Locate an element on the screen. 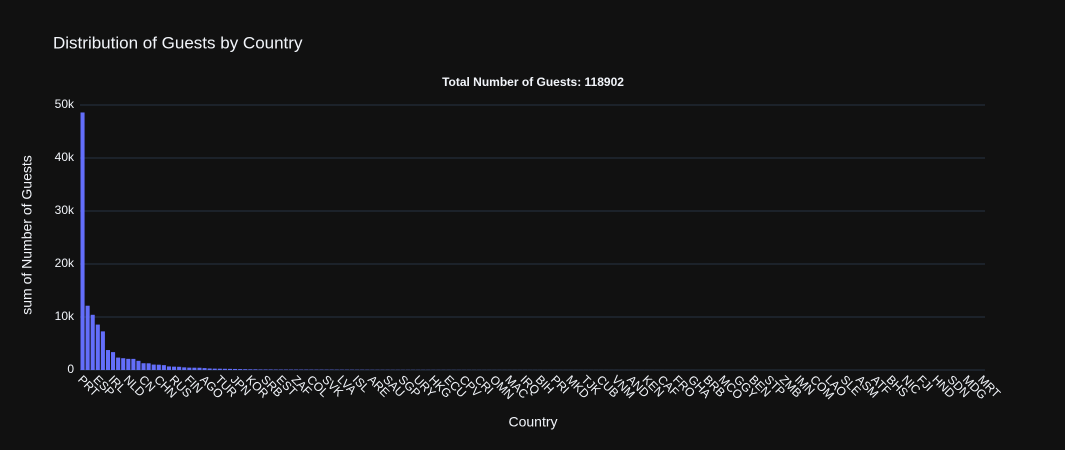  y-tick-label: 40k is located at coordinates (65, 157).